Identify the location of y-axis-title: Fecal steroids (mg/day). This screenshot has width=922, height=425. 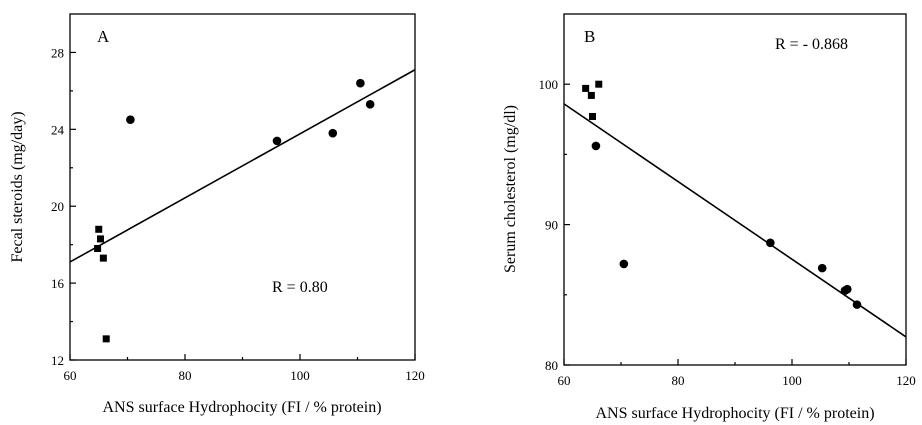
(17, 186).